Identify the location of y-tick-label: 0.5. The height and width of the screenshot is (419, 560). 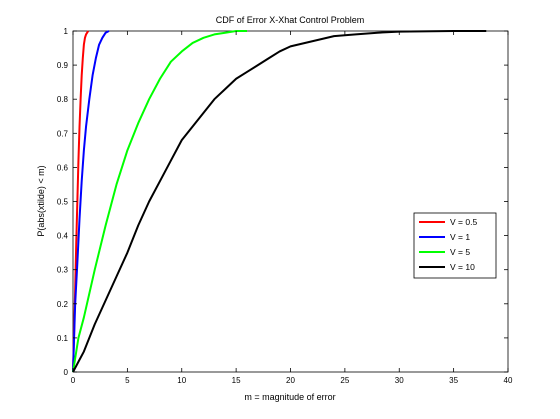
(63, 202).